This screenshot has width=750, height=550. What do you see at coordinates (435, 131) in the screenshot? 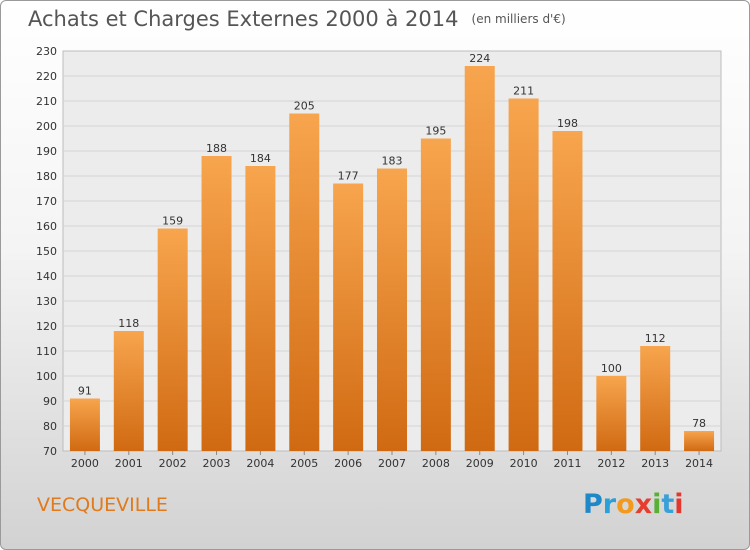
I see `bar-value-label: 195` at bounding box center [435, 131].